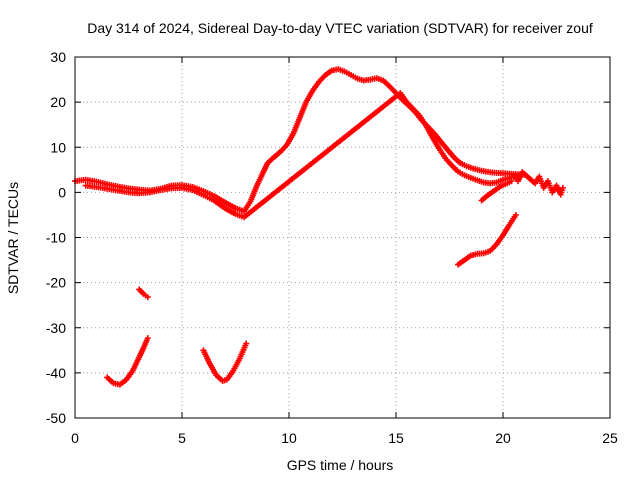  Describe the element at coordinates (344, 438) in the screenshot. I see `x-tick-labels: 0 5 10 15 20 25` at that location.